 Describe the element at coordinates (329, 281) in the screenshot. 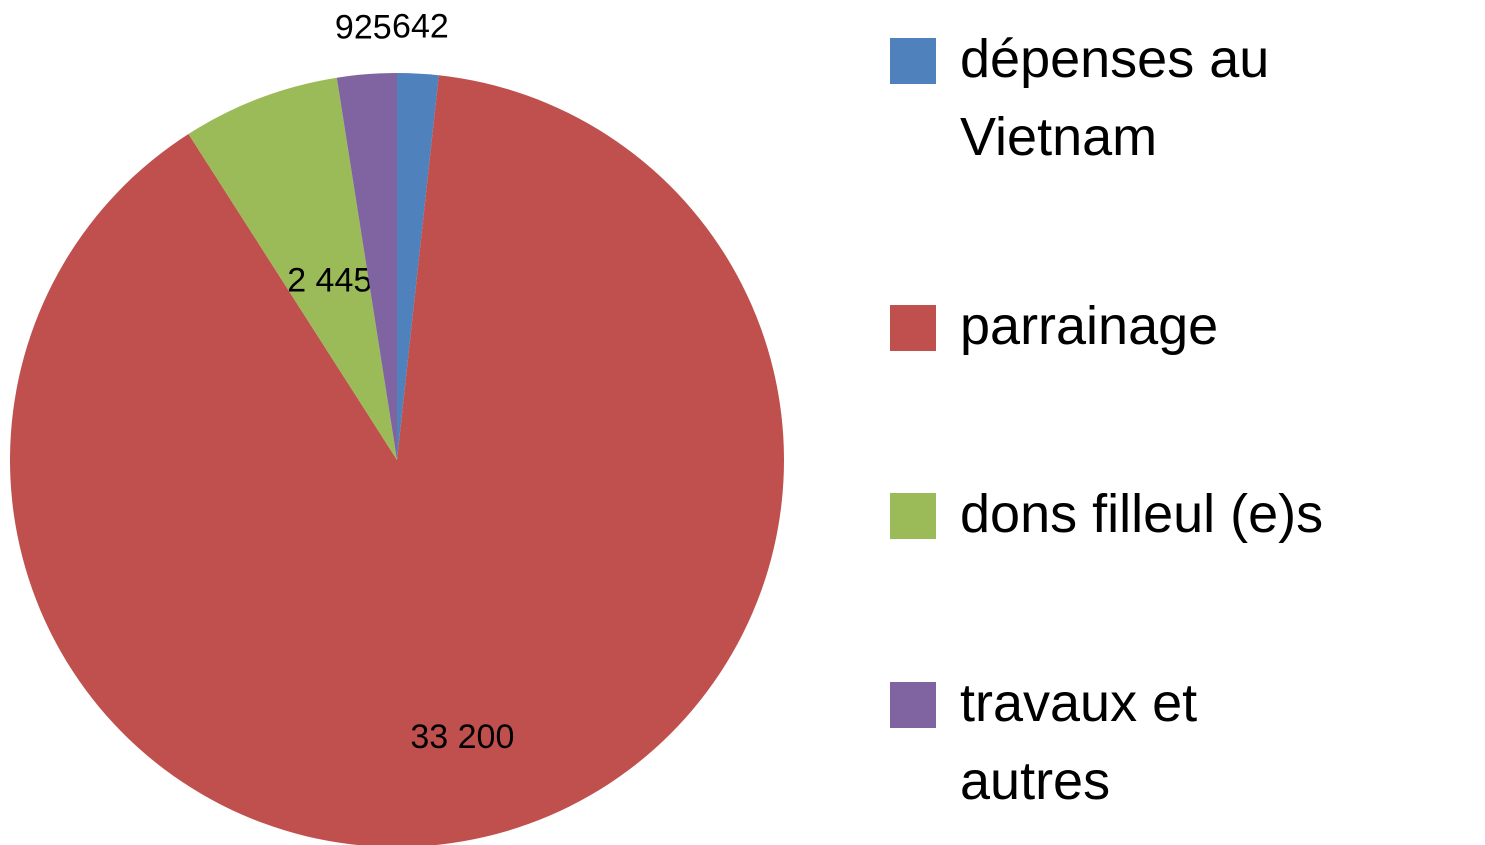

I see `data-label: 2 445` at that location.